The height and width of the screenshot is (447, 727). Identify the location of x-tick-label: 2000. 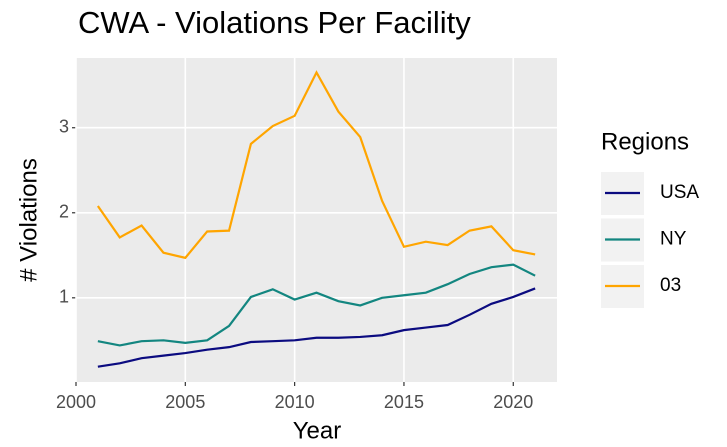
(76, 402).